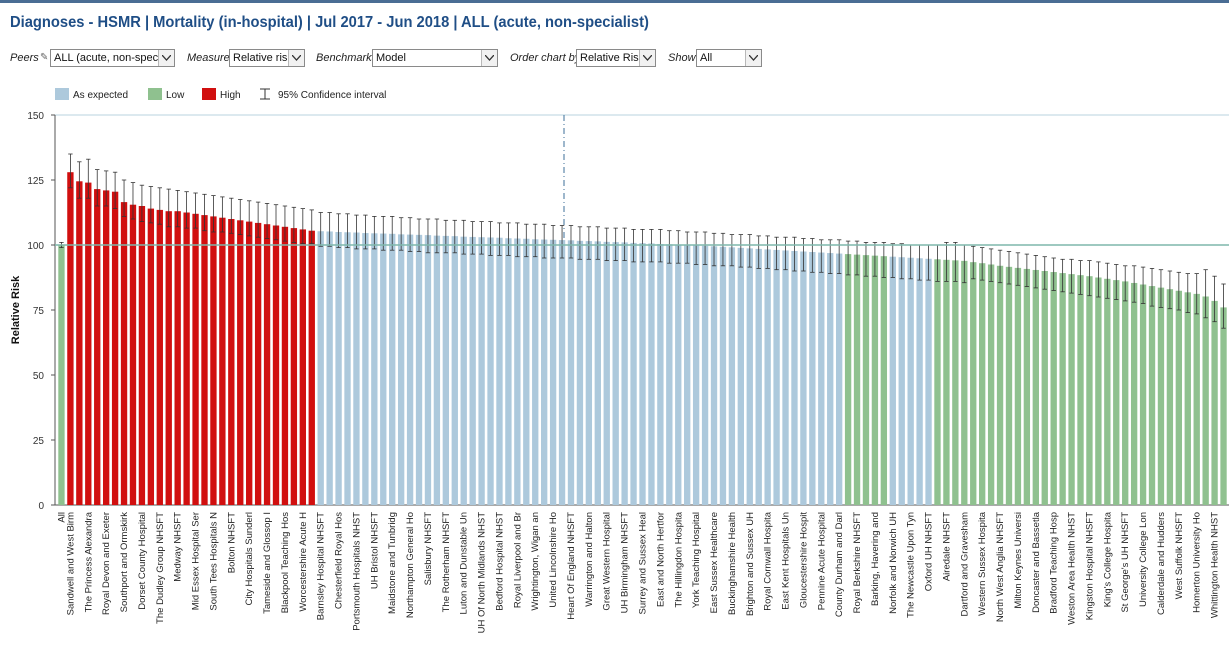 The image size is (1229, 657). Describe the element at coordinates (347, 58) in the screenshot. I see `benchmarks-label: Benchmarks` at that location.